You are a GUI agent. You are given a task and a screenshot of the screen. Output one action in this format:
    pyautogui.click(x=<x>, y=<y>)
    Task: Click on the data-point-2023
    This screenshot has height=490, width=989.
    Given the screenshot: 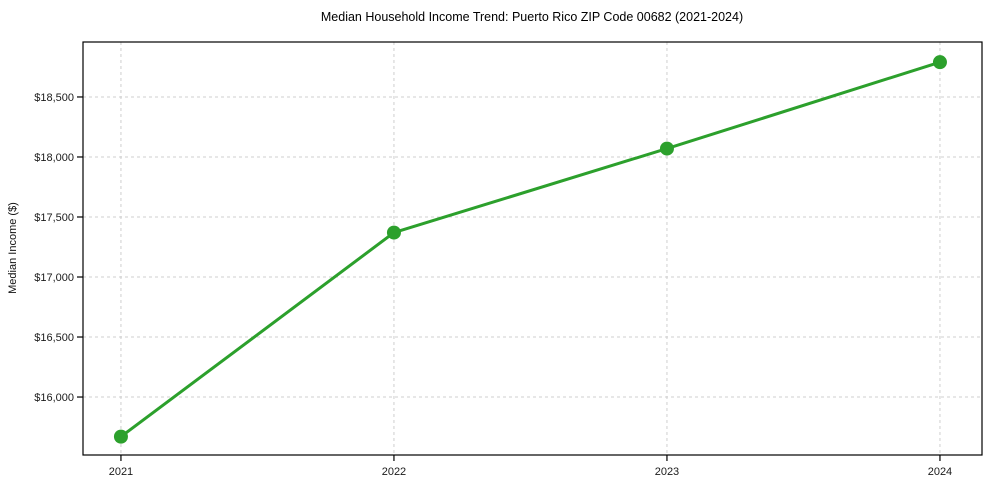 What is the action you would take?
    pyautogui.click(x=666, y=148)
    